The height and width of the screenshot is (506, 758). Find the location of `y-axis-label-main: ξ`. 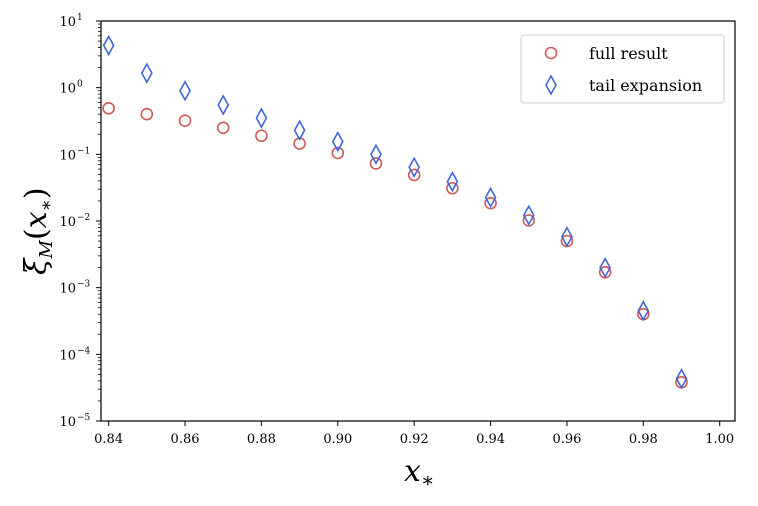

y-axis-label-main: ξ is located at coordinates (36, 266).